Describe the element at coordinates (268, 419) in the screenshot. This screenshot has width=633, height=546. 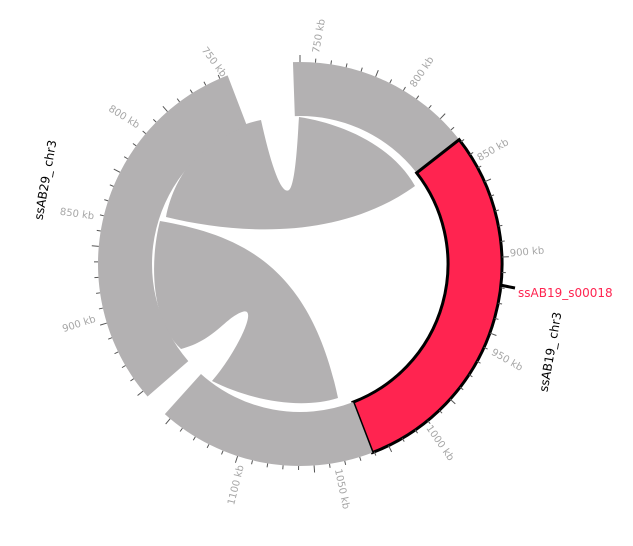
I see `ideogram-ssAB19-bottom` at that location.